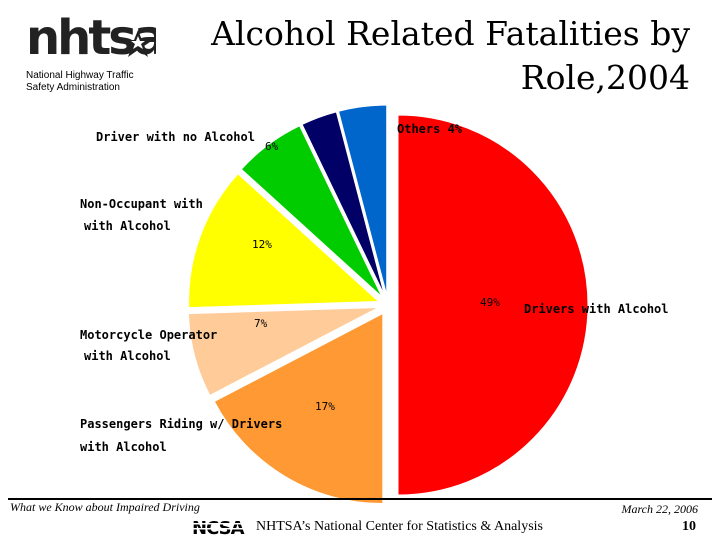  What do you see at coordinates (659, 509) in the screenshot?
I see `footer-date: March 22, 2006` at bounding box center [659, 509].